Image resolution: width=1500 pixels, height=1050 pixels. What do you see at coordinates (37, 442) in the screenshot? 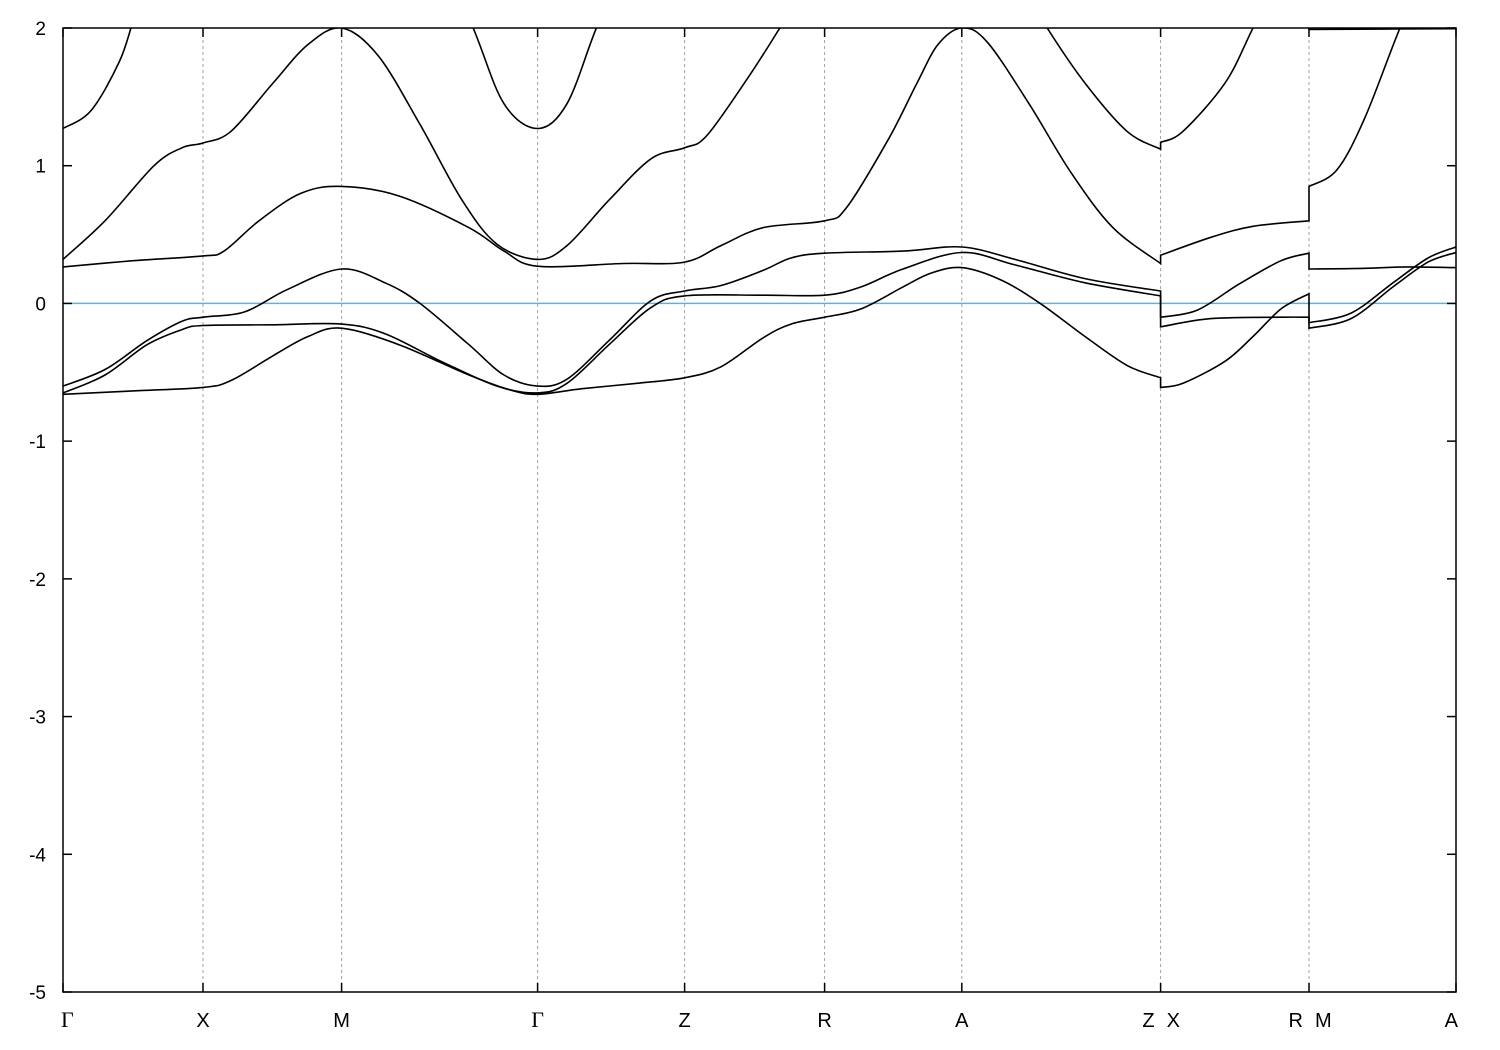
I see `y-tick-label: -1` at bounding box center [37, 442].